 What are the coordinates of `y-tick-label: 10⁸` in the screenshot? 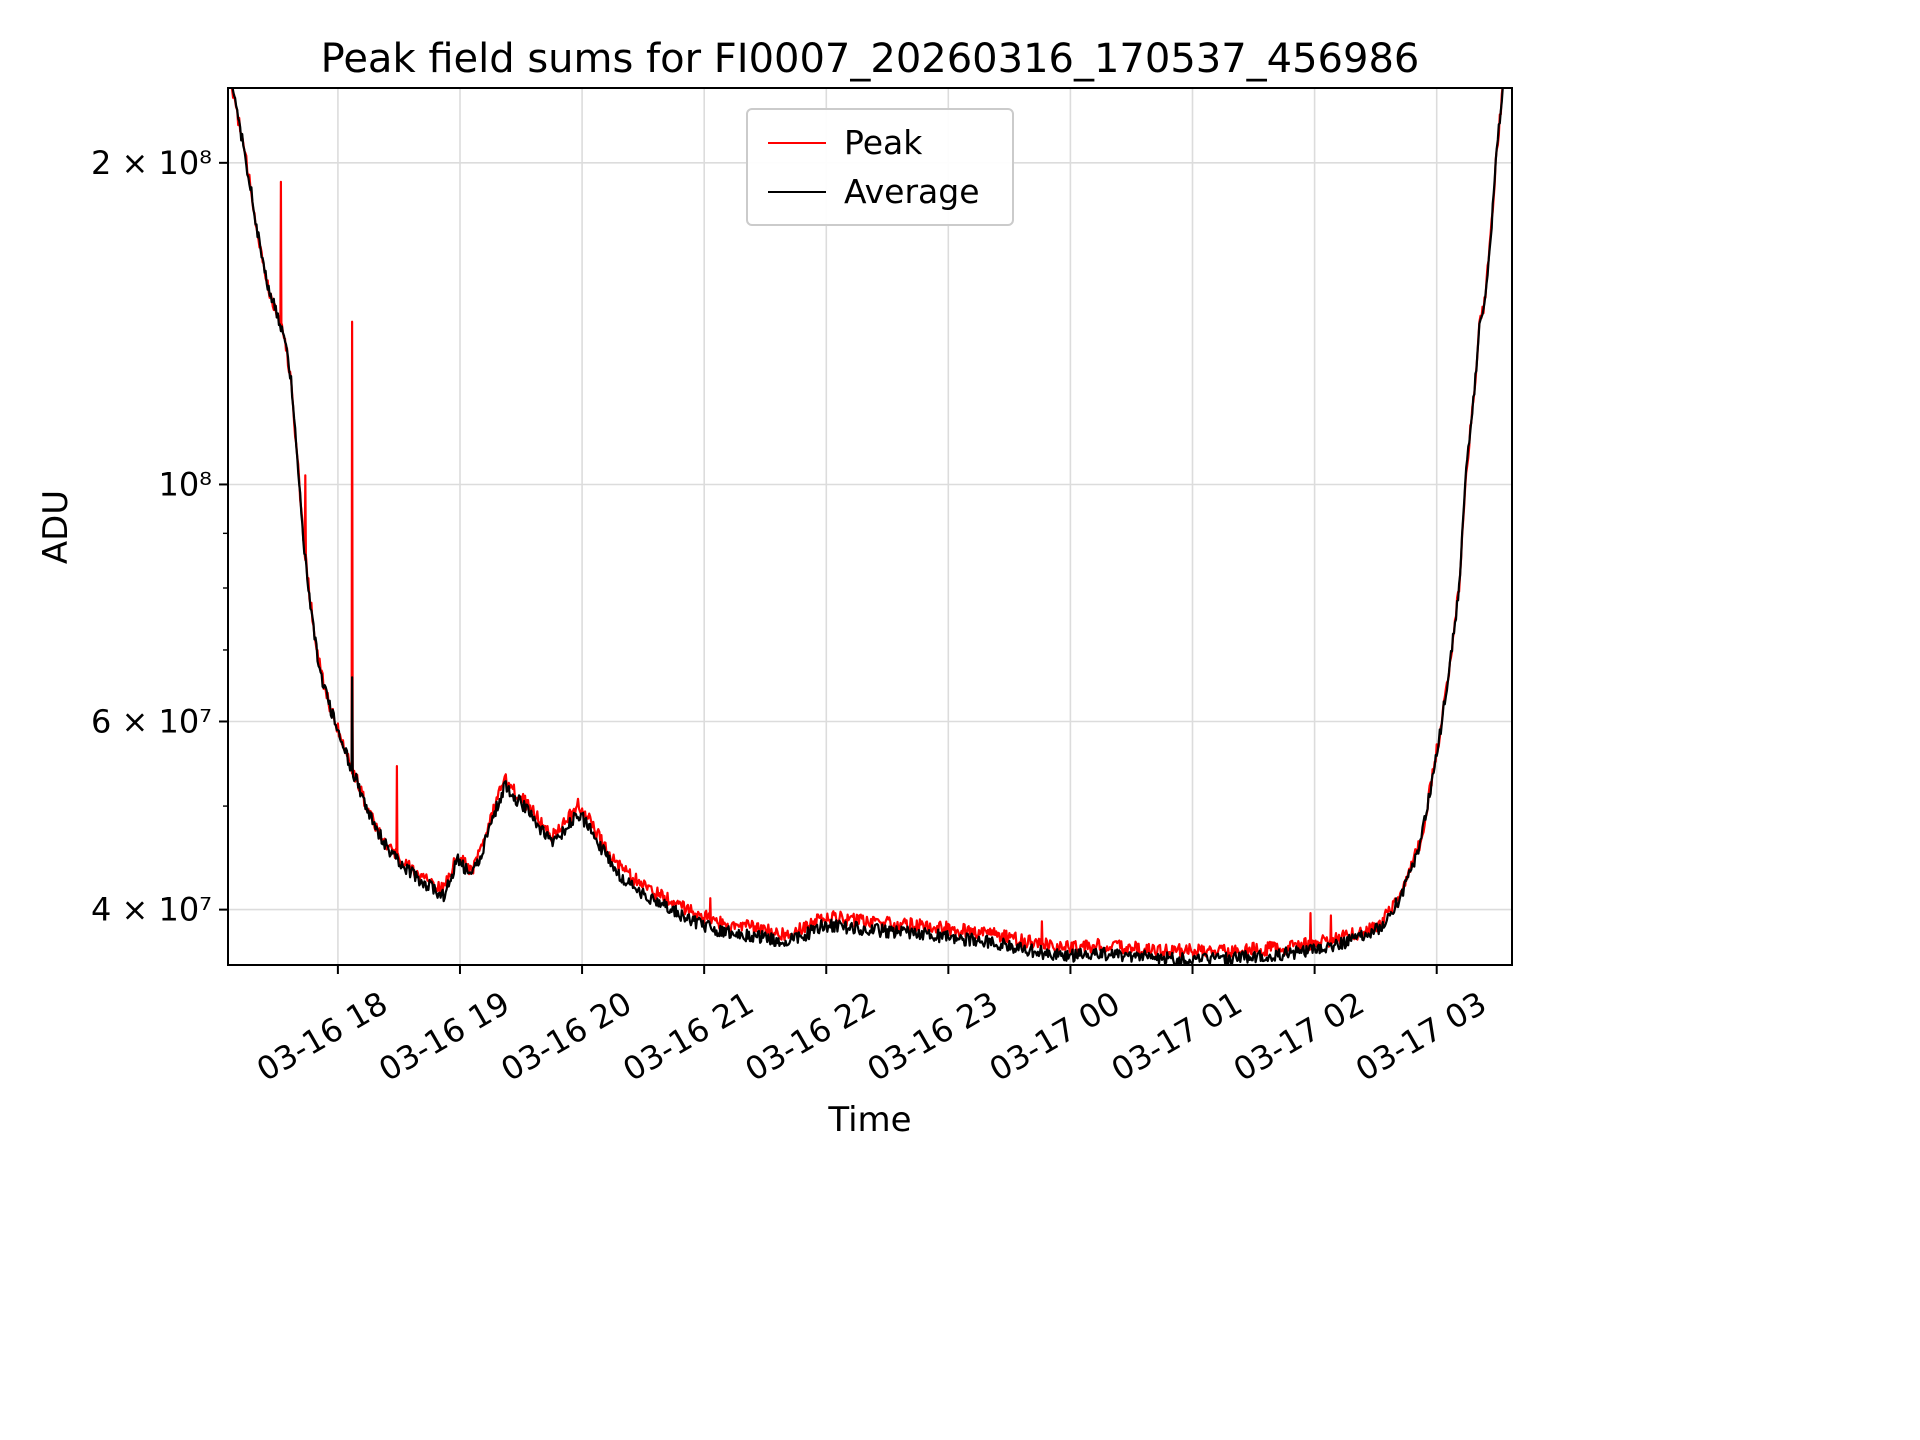 It's located at (185, 484).